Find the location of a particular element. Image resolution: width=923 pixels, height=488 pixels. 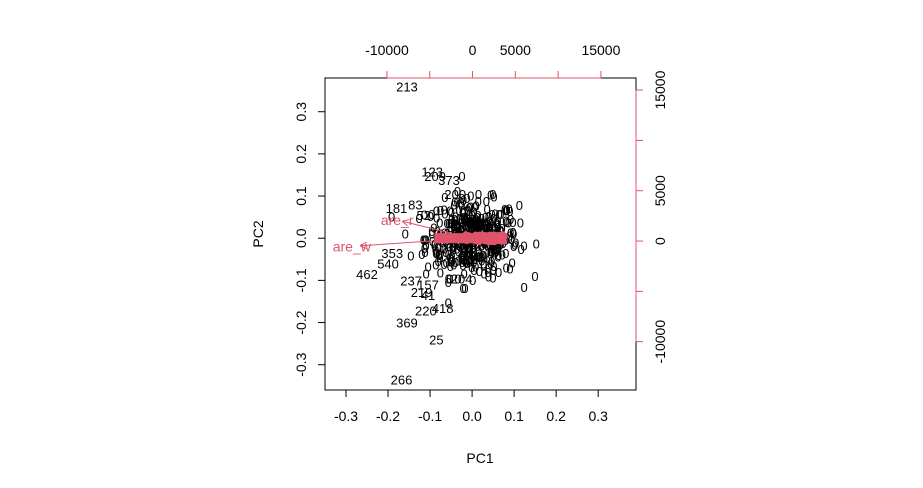

point-label: 204 is located at coordinates (462, 278).